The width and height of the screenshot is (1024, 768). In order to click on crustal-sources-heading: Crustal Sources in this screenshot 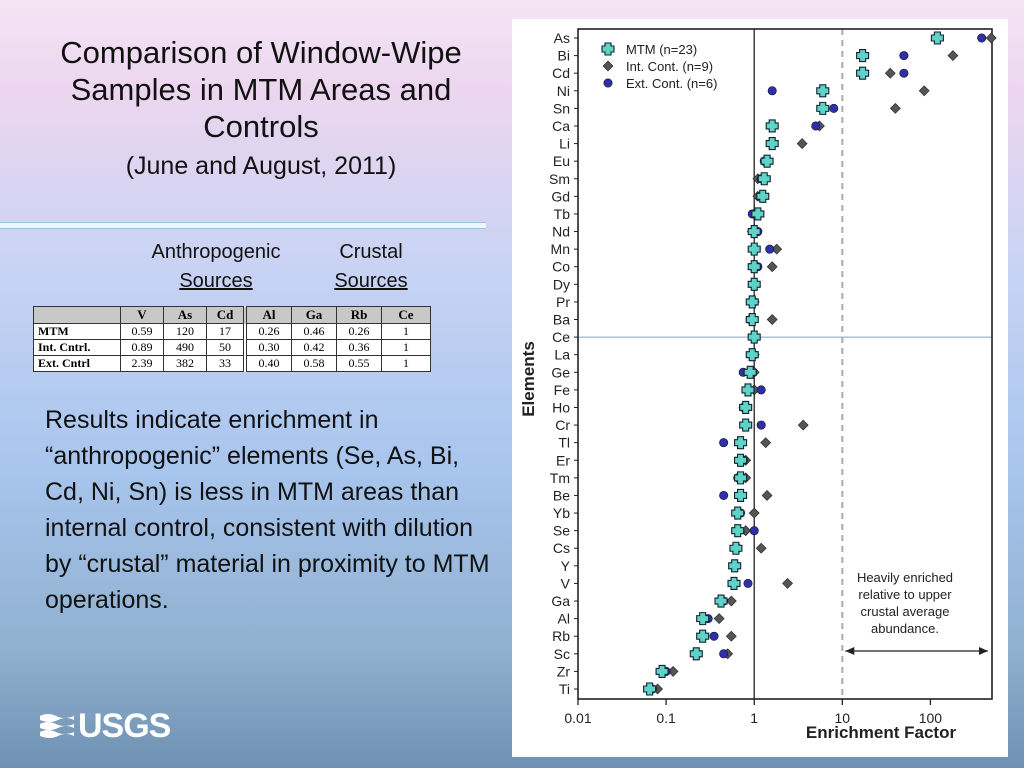, I will do `click(371, 267)`.